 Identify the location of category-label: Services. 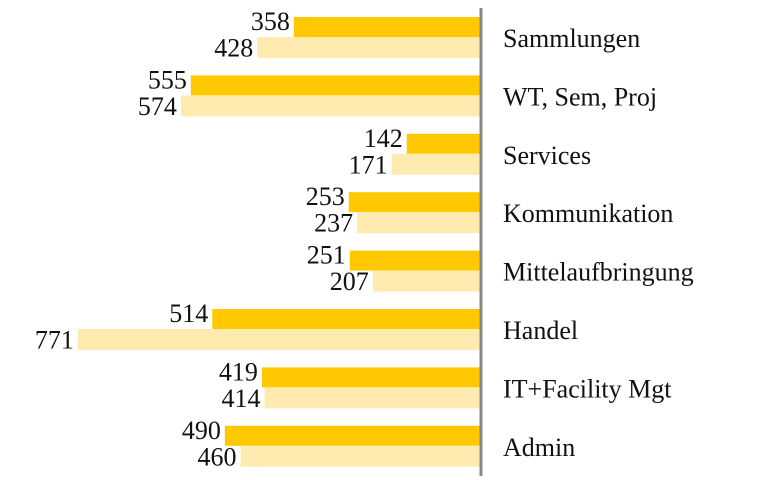
(547, 155).